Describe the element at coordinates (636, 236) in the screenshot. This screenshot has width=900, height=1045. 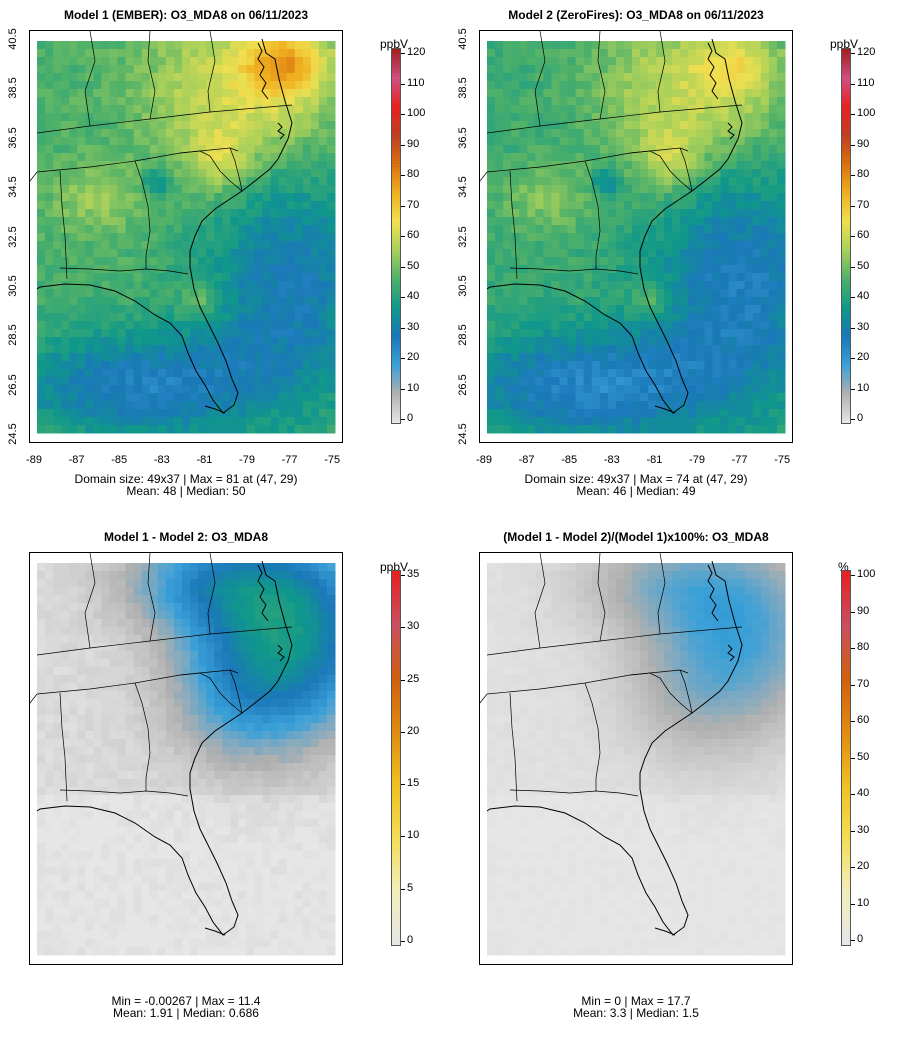
I see `panel2-map` at that location.